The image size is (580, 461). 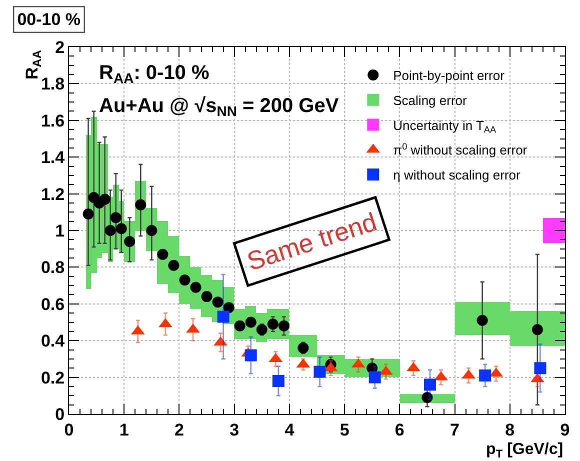 I want to click on y-tick-label: 1.4, so click(x=53, y=158).